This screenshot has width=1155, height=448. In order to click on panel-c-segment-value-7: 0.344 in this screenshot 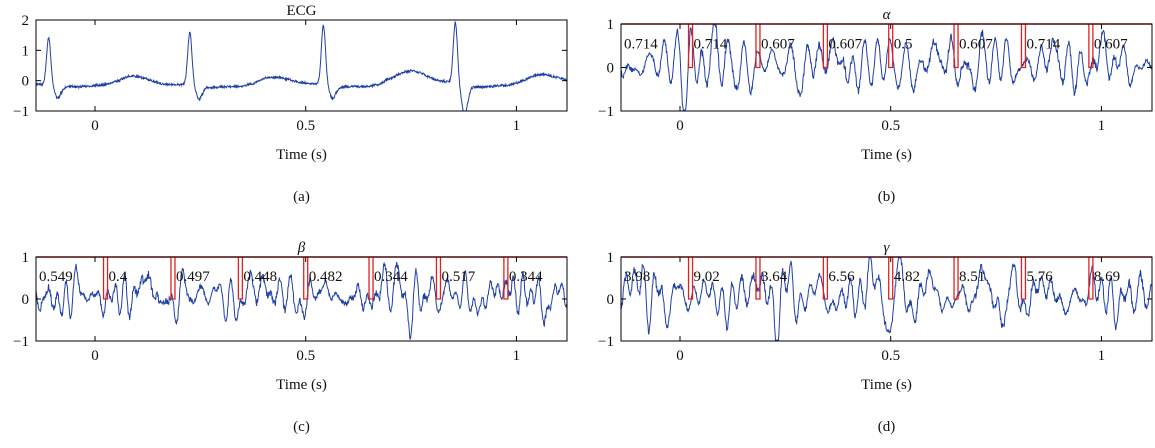, I will do `click(526, 277)`.